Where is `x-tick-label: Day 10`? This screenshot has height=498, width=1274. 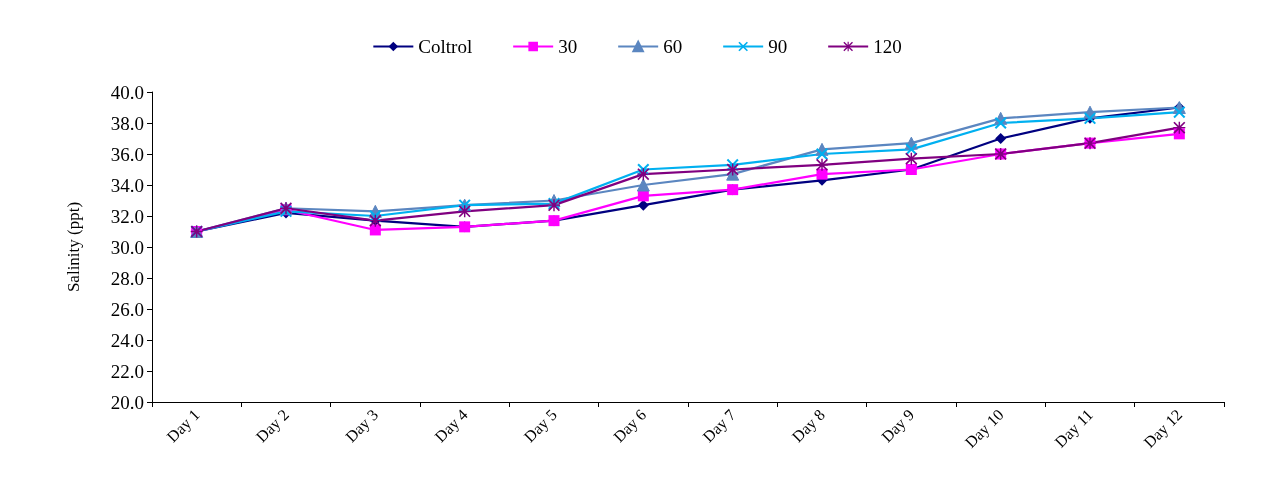
x-tick-label: Day 10 is located at coordinates (984, 428).